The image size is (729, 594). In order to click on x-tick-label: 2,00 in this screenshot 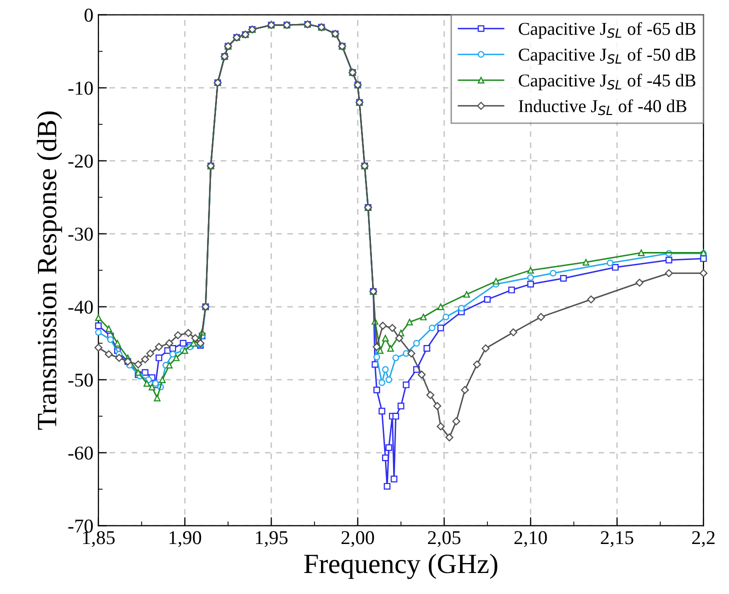, I will do `click(358, 539)`.